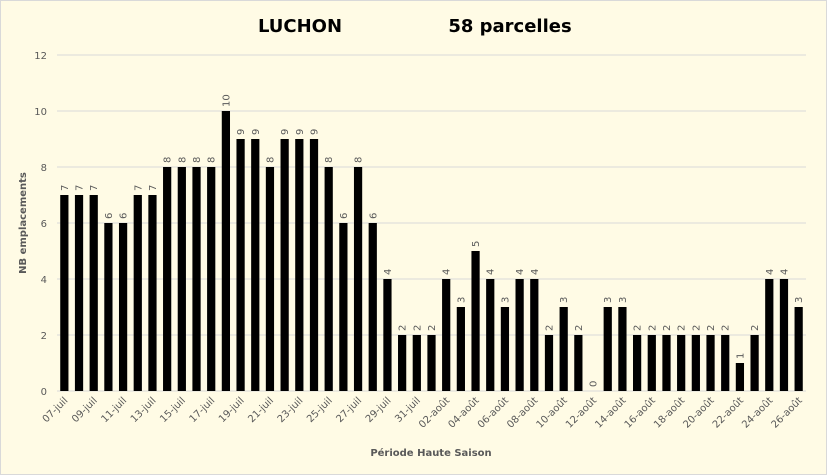  I want to click on y-tick-label: 8, so click(44, 168).